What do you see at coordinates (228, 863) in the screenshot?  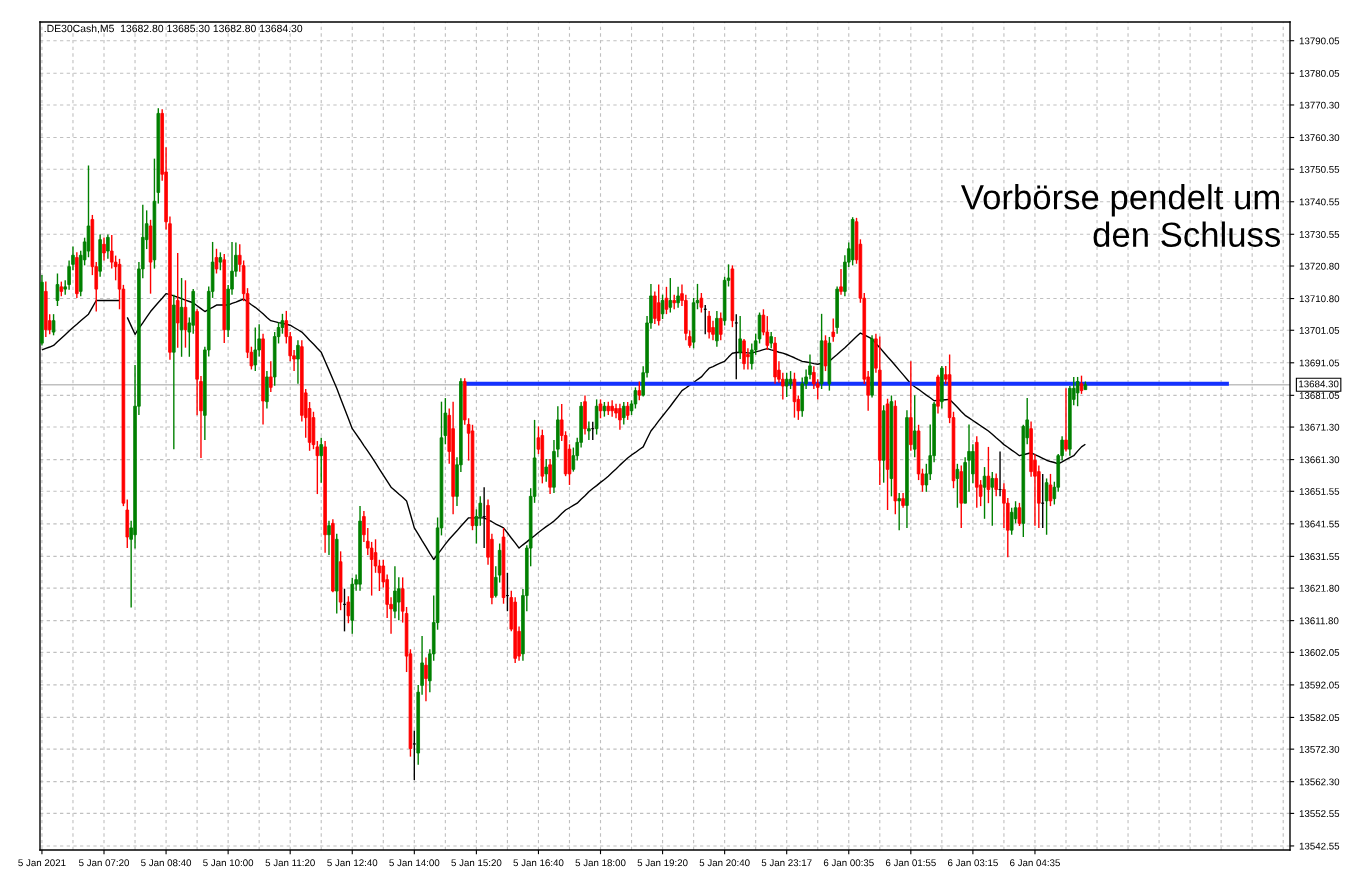 I see `x-tick-label: 5 Jan 10:00` at bounding box center [228, 863].